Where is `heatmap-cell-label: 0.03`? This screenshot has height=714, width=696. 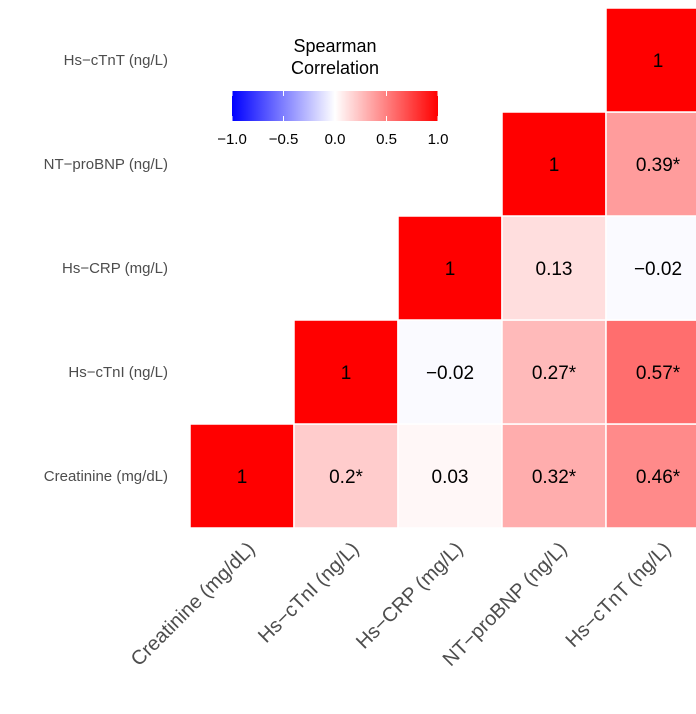 heatmap-cell-label: 0.03 is located at coordinates (450, 477).